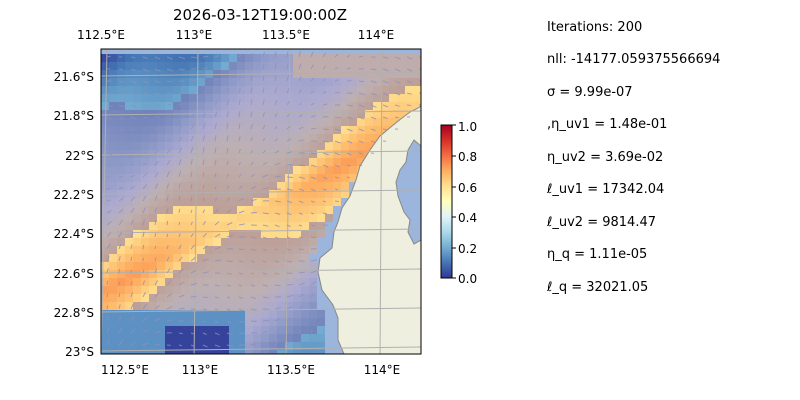 The width and height of the screenshot is (800, 400). What do you see at coordinates (467, 188) in the screenshot?
I see `colorbar-tick-label: 0.6` at bounding box center [467, 188].